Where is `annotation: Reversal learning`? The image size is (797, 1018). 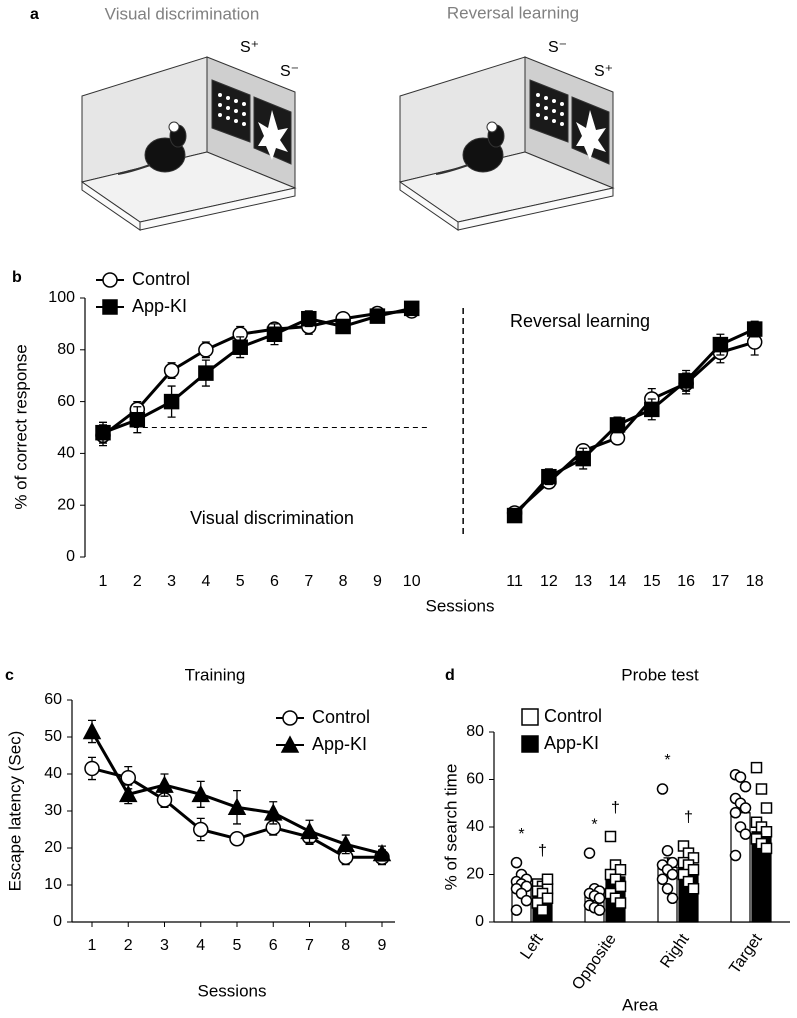 annotation: Reversal learning is located at coordinates (580, 321).